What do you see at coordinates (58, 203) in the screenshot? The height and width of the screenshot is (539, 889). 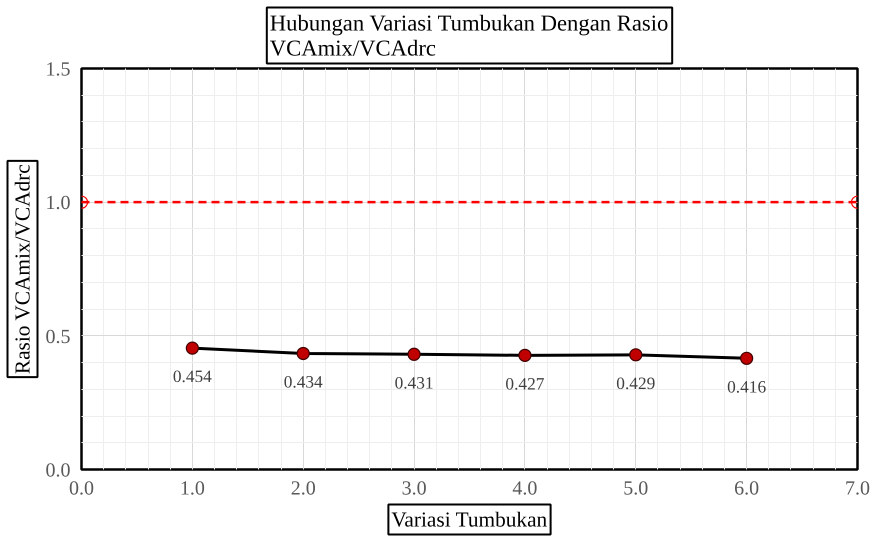 I see `y-tick-label: 1.0` at bounding box center [58, 203].